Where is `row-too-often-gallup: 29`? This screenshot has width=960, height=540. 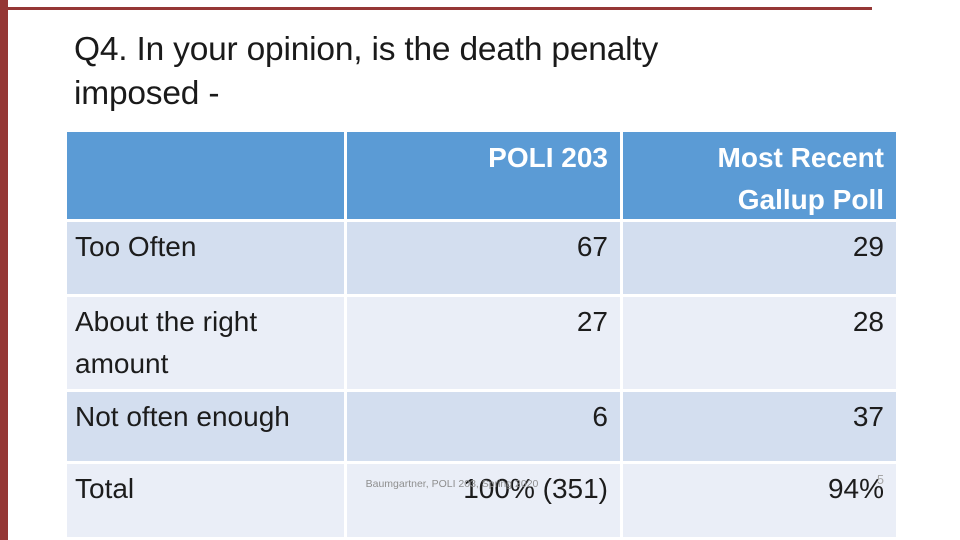 row-too-often-gallup: 29 is located at coordinates (759, 258).